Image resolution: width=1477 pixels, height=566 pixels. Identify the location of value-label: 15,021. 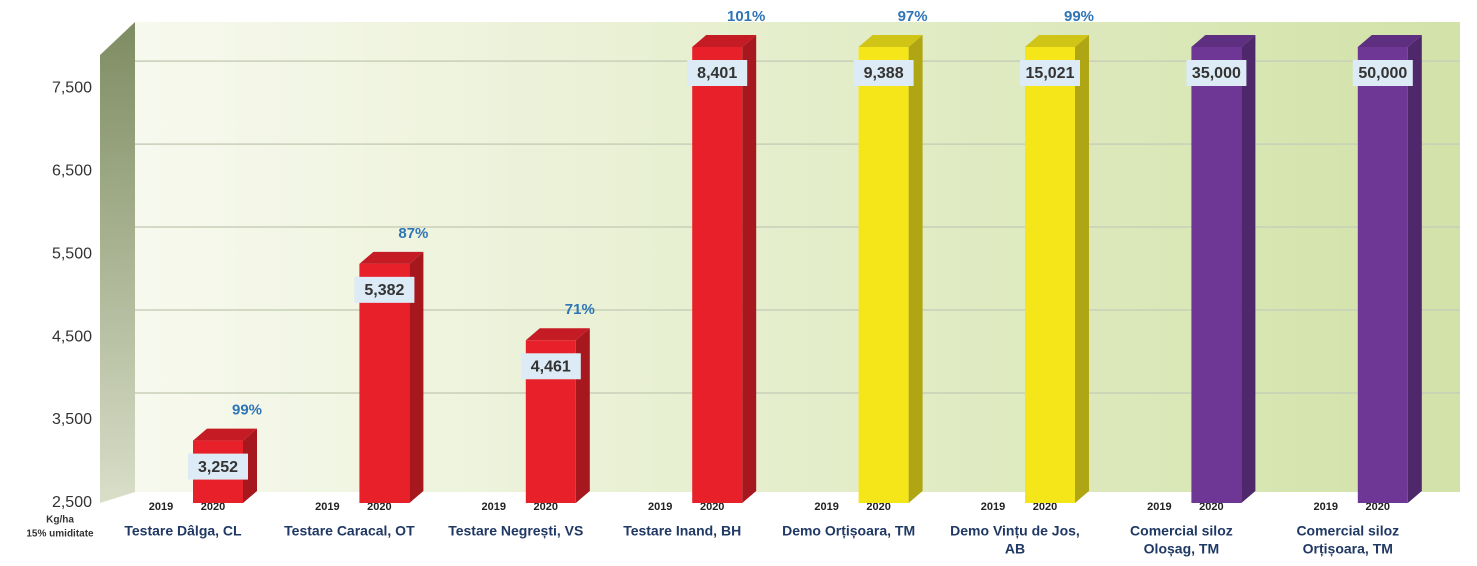
(1050, 73).